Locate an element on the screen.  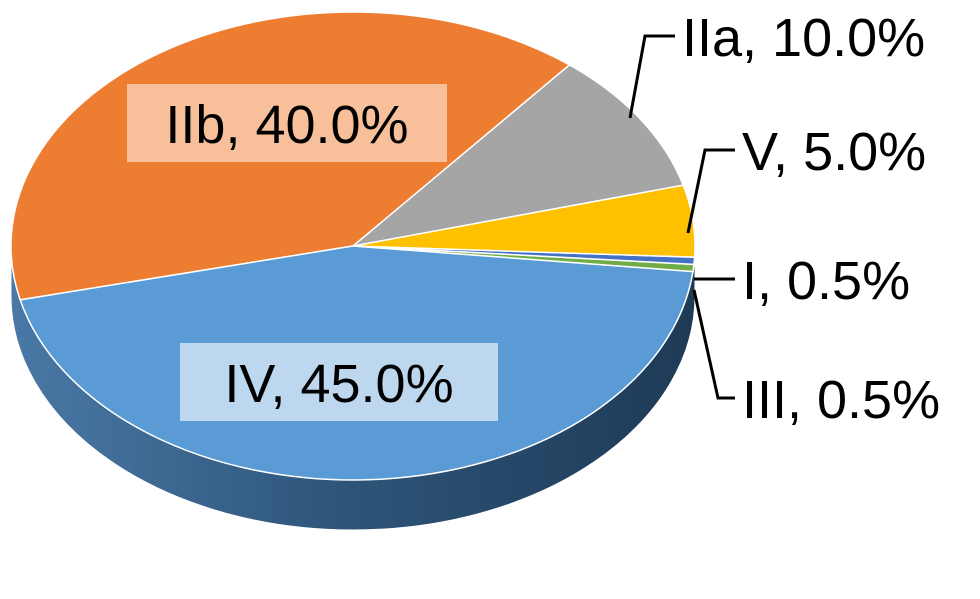
data-label-iv: IV, 45.0% is located at coordinates (338, 384).